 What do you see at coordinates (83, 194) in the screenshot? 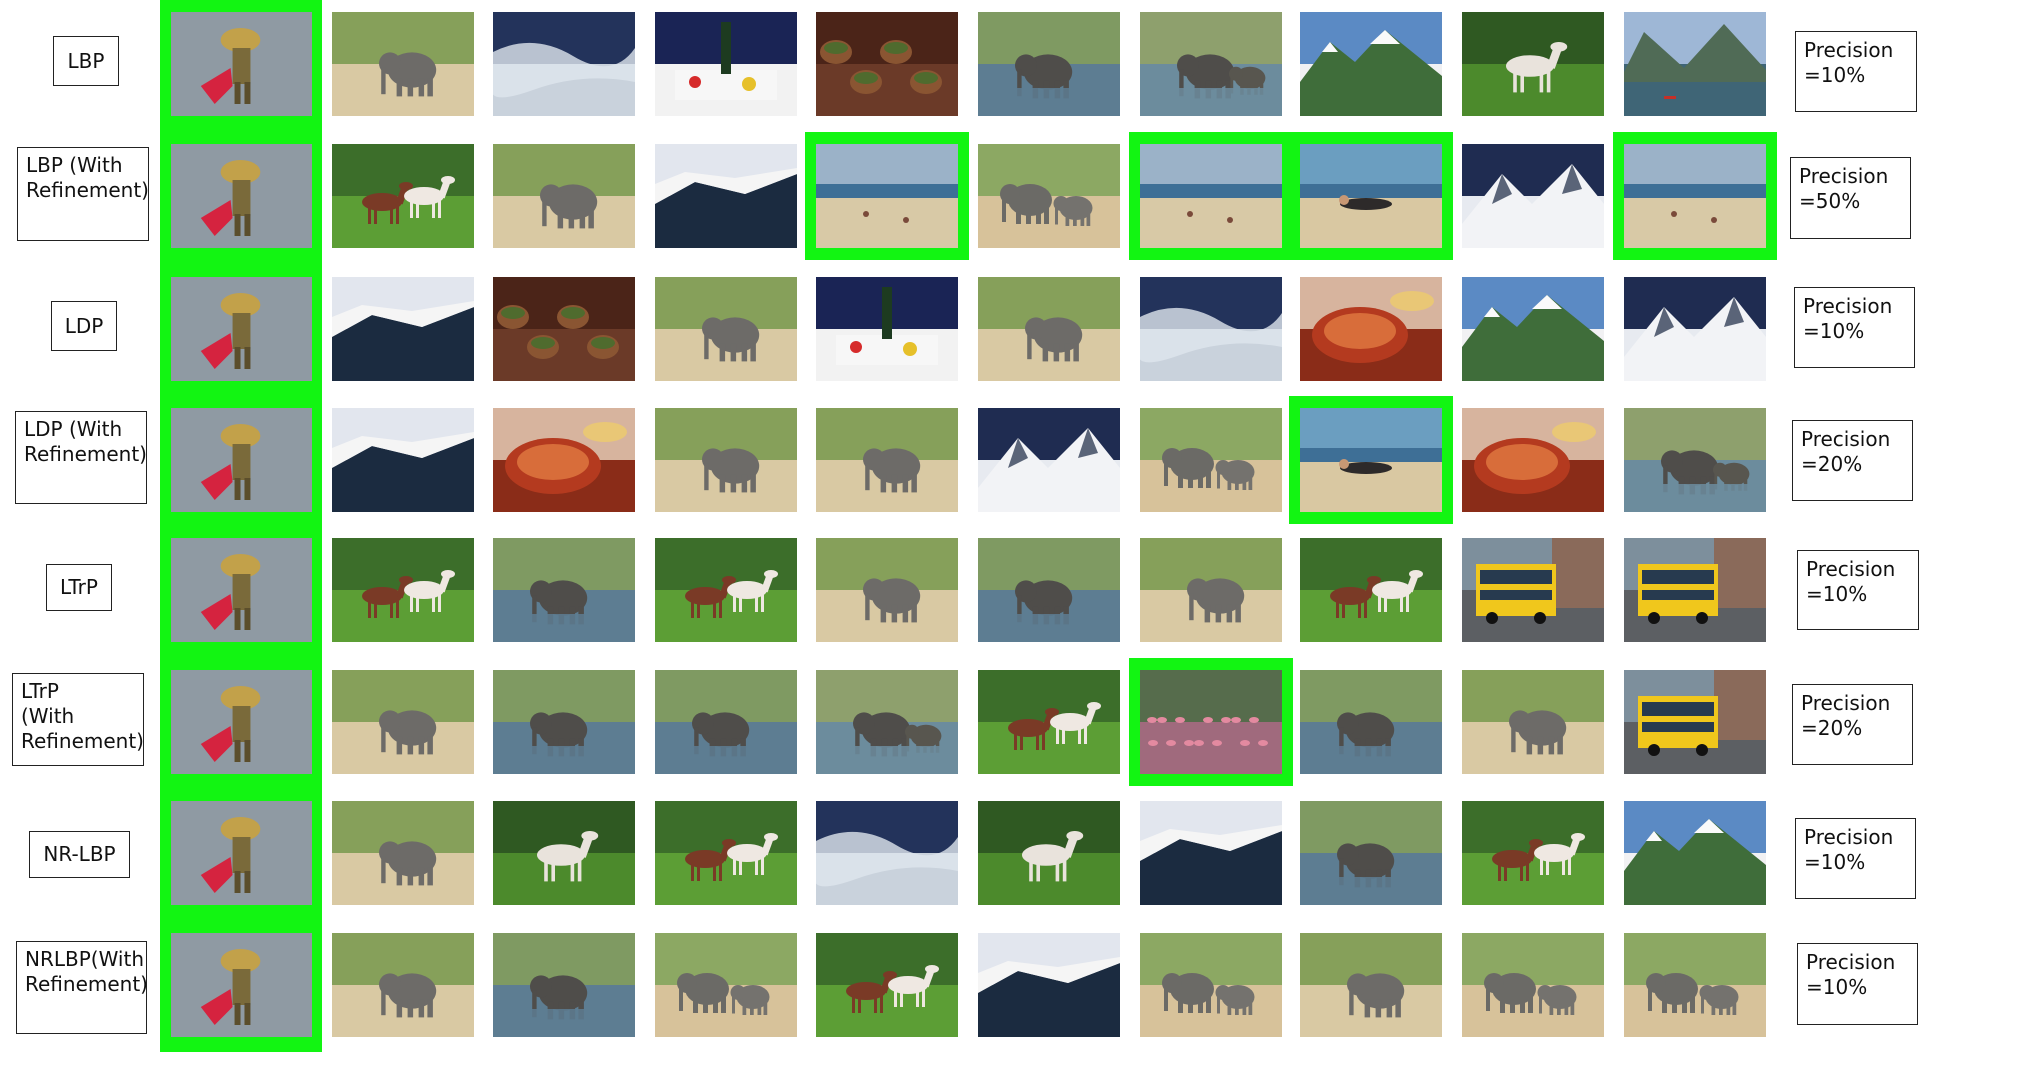
I see `method-label: LBP (With Refinement)` at bounding box center [83, 194].